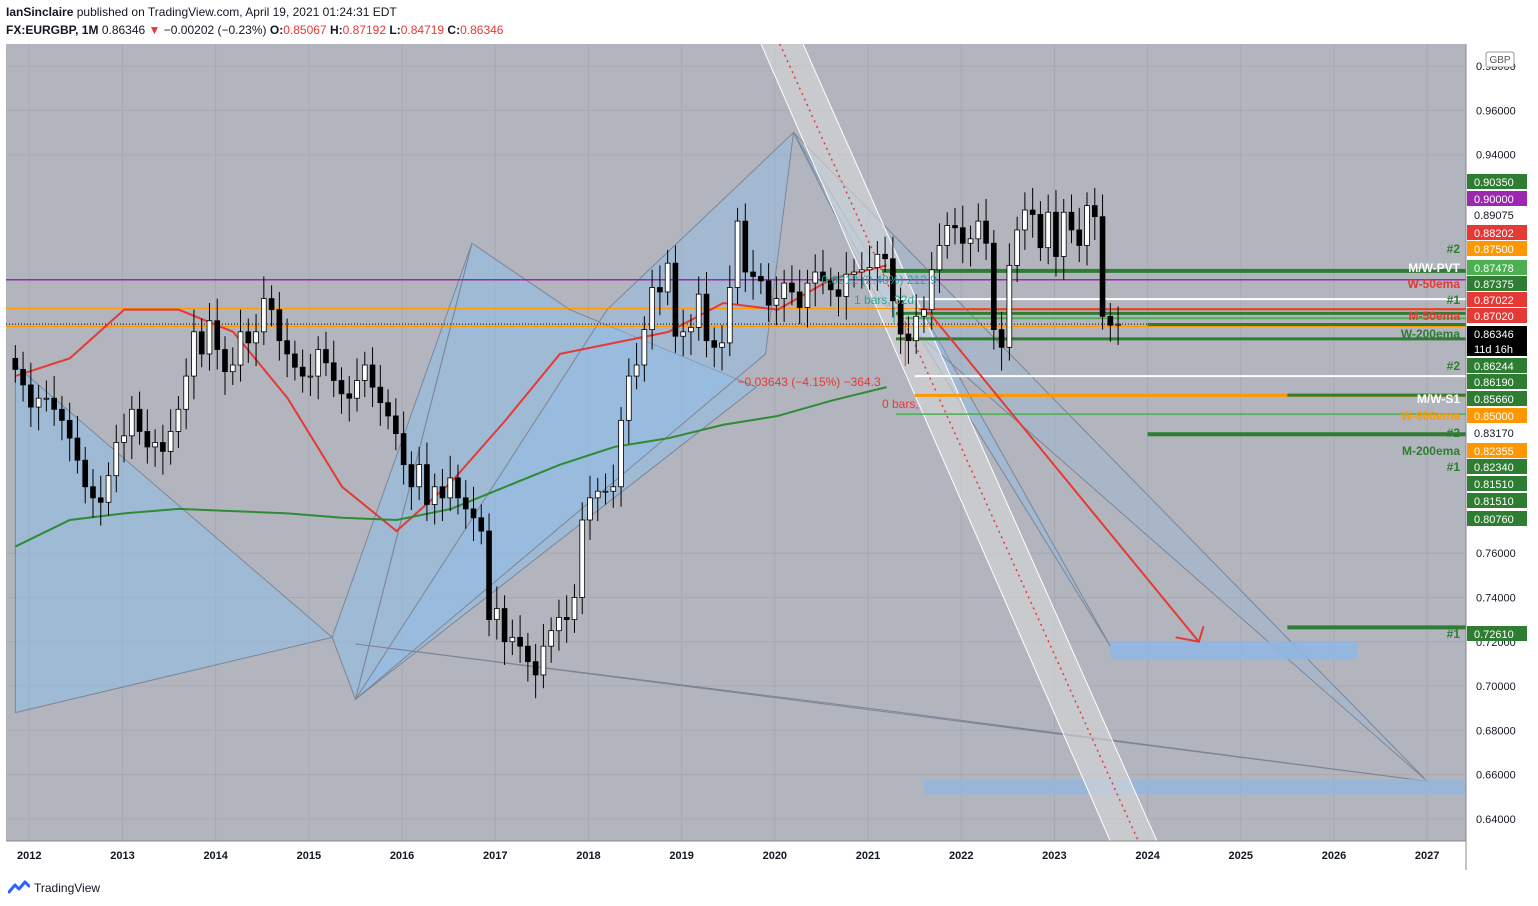 Image resolution: width=1538 pixels, height=906 pixels. Describe the element at coordinates (1434, 284) in the screenshot. I see `price-level-label: W-50ema` at that location.